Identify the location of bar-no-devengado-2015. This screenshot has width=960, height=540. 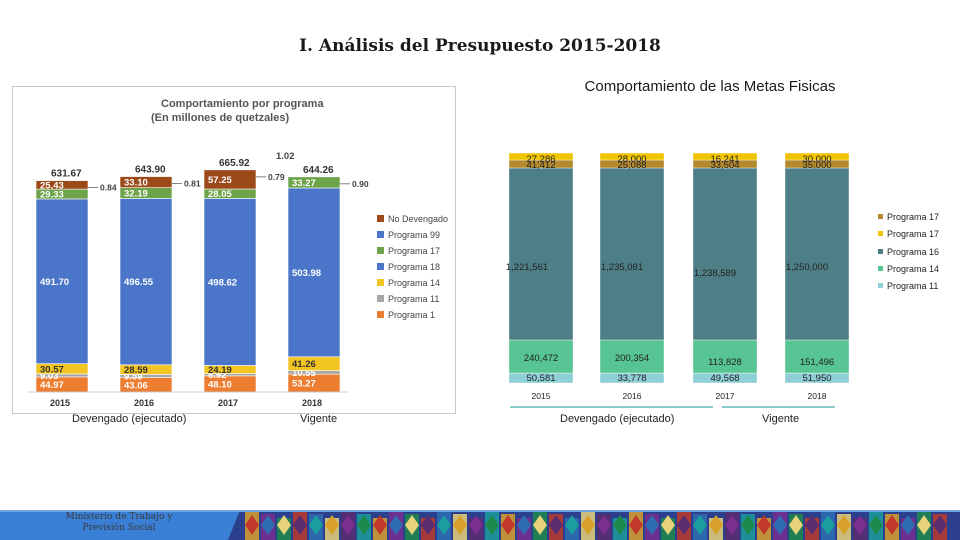
(62, 185).